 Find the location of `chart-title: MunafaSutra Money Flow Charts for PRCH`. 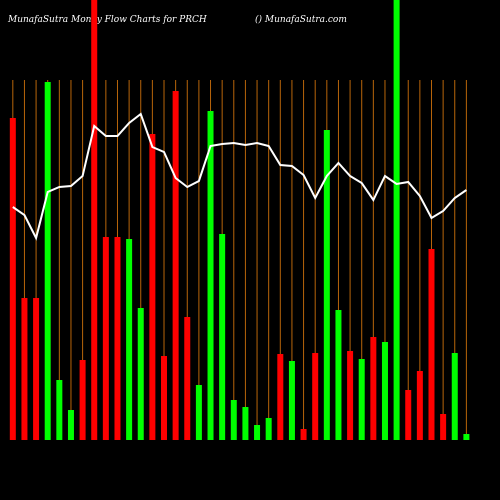

chart-title: MunafaSutra Money Flow Charts for PRCH is located at coordinates (107, 20).